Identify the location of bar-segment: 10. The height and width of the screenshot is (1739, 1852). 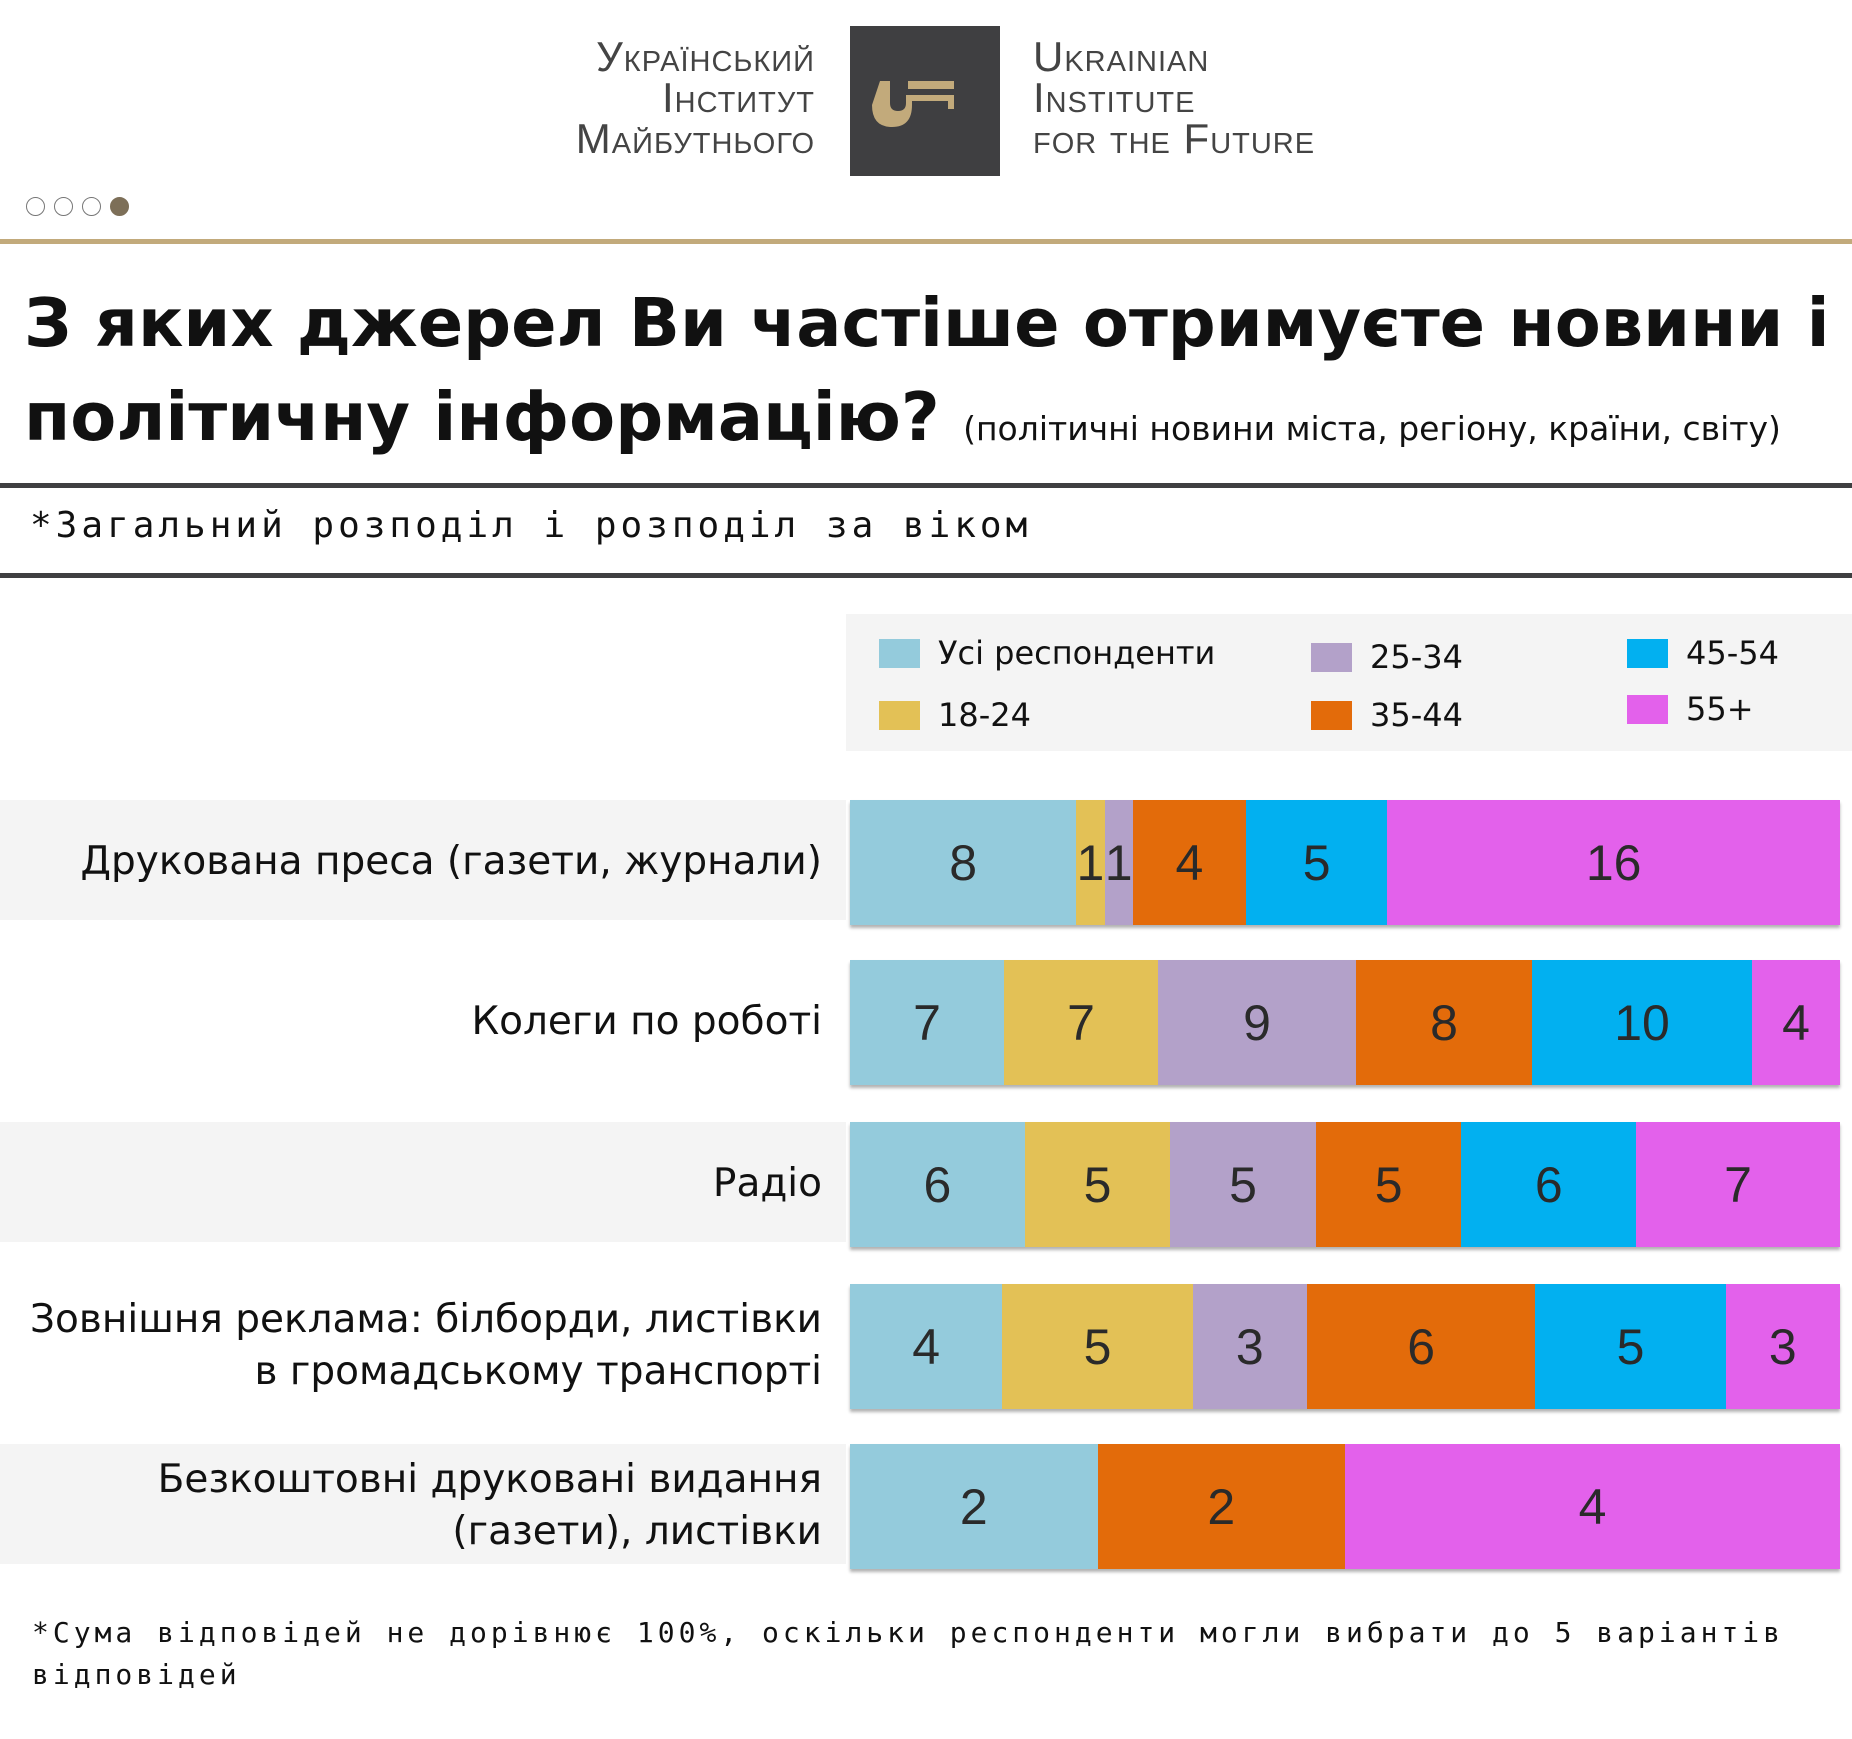
(1642, 1022).